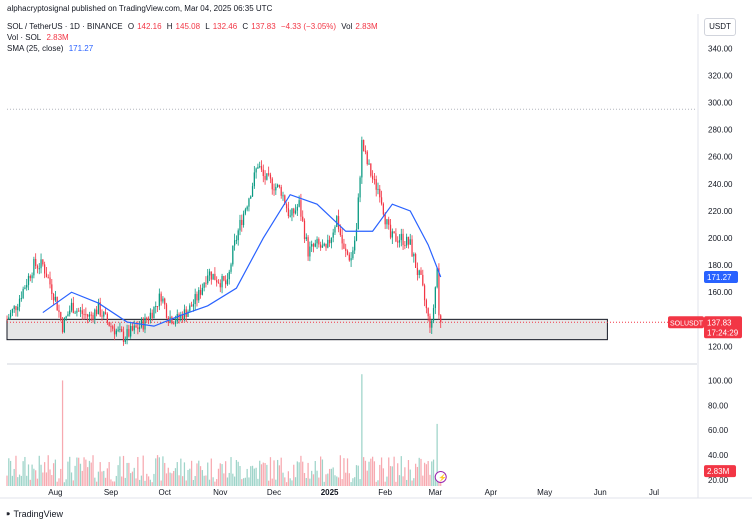  What do you see at coordinates (149, 26) in the screenshot?
I see `open-value: 142.16` at bounding box center [149, 26].